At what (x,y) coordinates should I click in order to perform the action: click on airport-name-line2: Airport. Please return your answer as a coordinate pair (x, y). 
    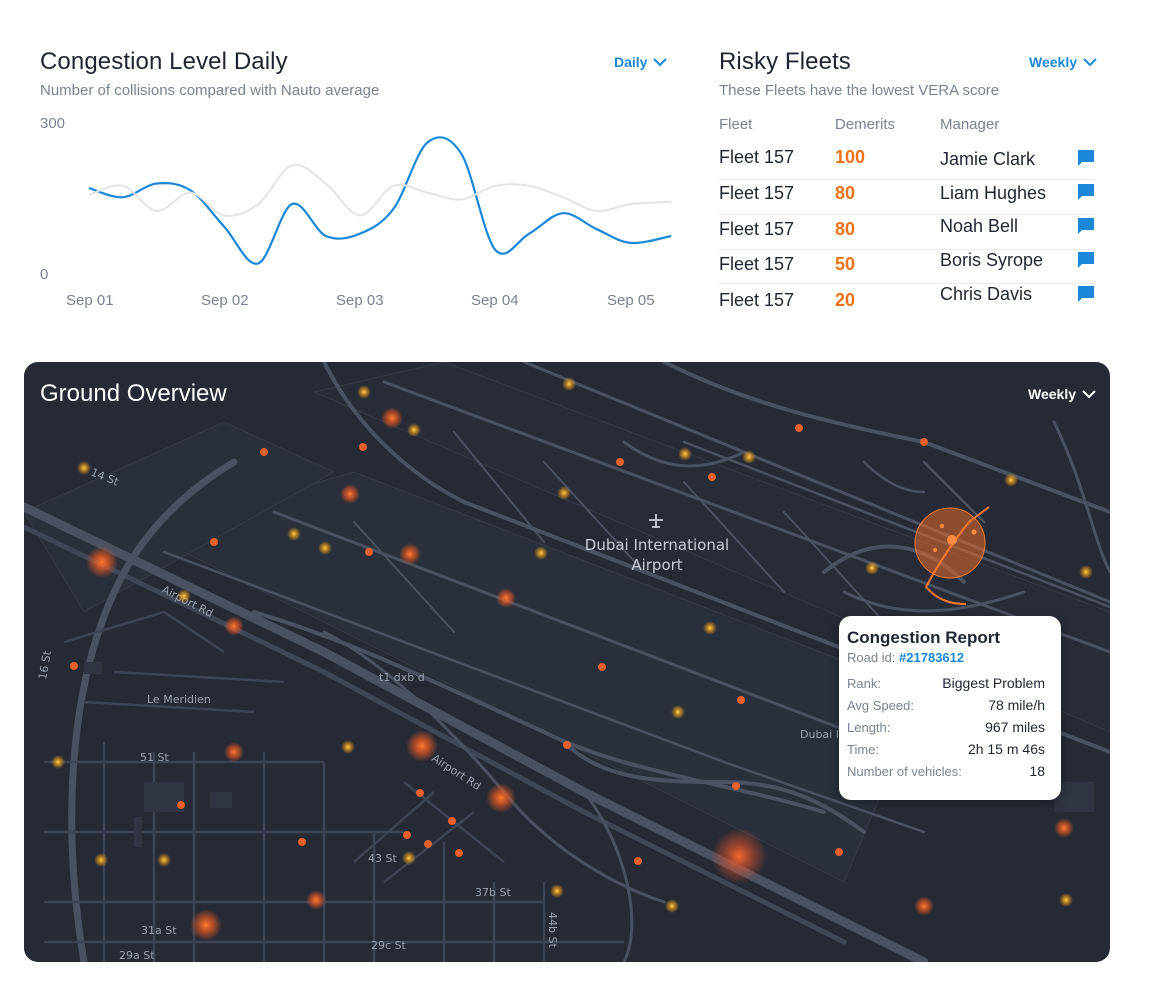
    Looking at the image, I should click on (656, 565).